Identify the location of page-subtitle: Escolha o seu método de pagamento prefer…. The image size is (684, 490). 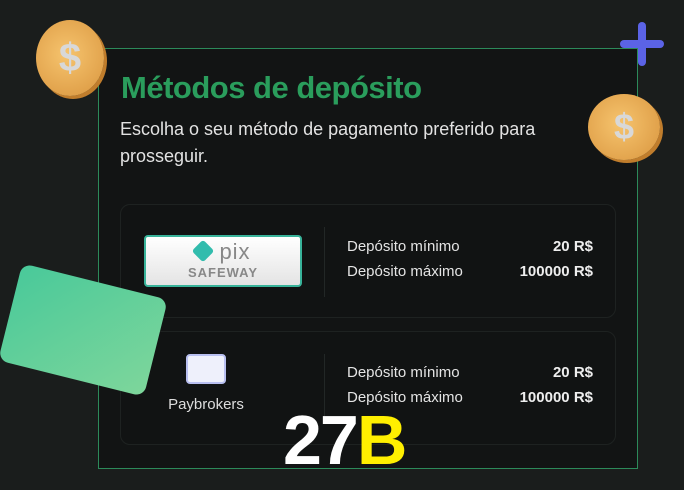
(328, 142).